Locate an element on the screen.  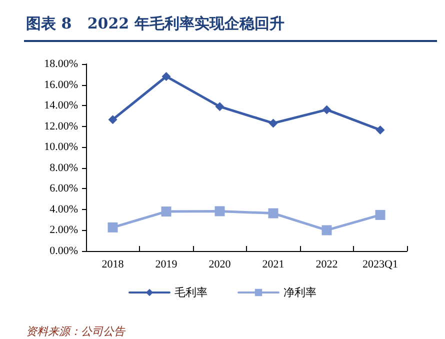
y-tick-label: 14.00% is located at coordinates (61, 106).